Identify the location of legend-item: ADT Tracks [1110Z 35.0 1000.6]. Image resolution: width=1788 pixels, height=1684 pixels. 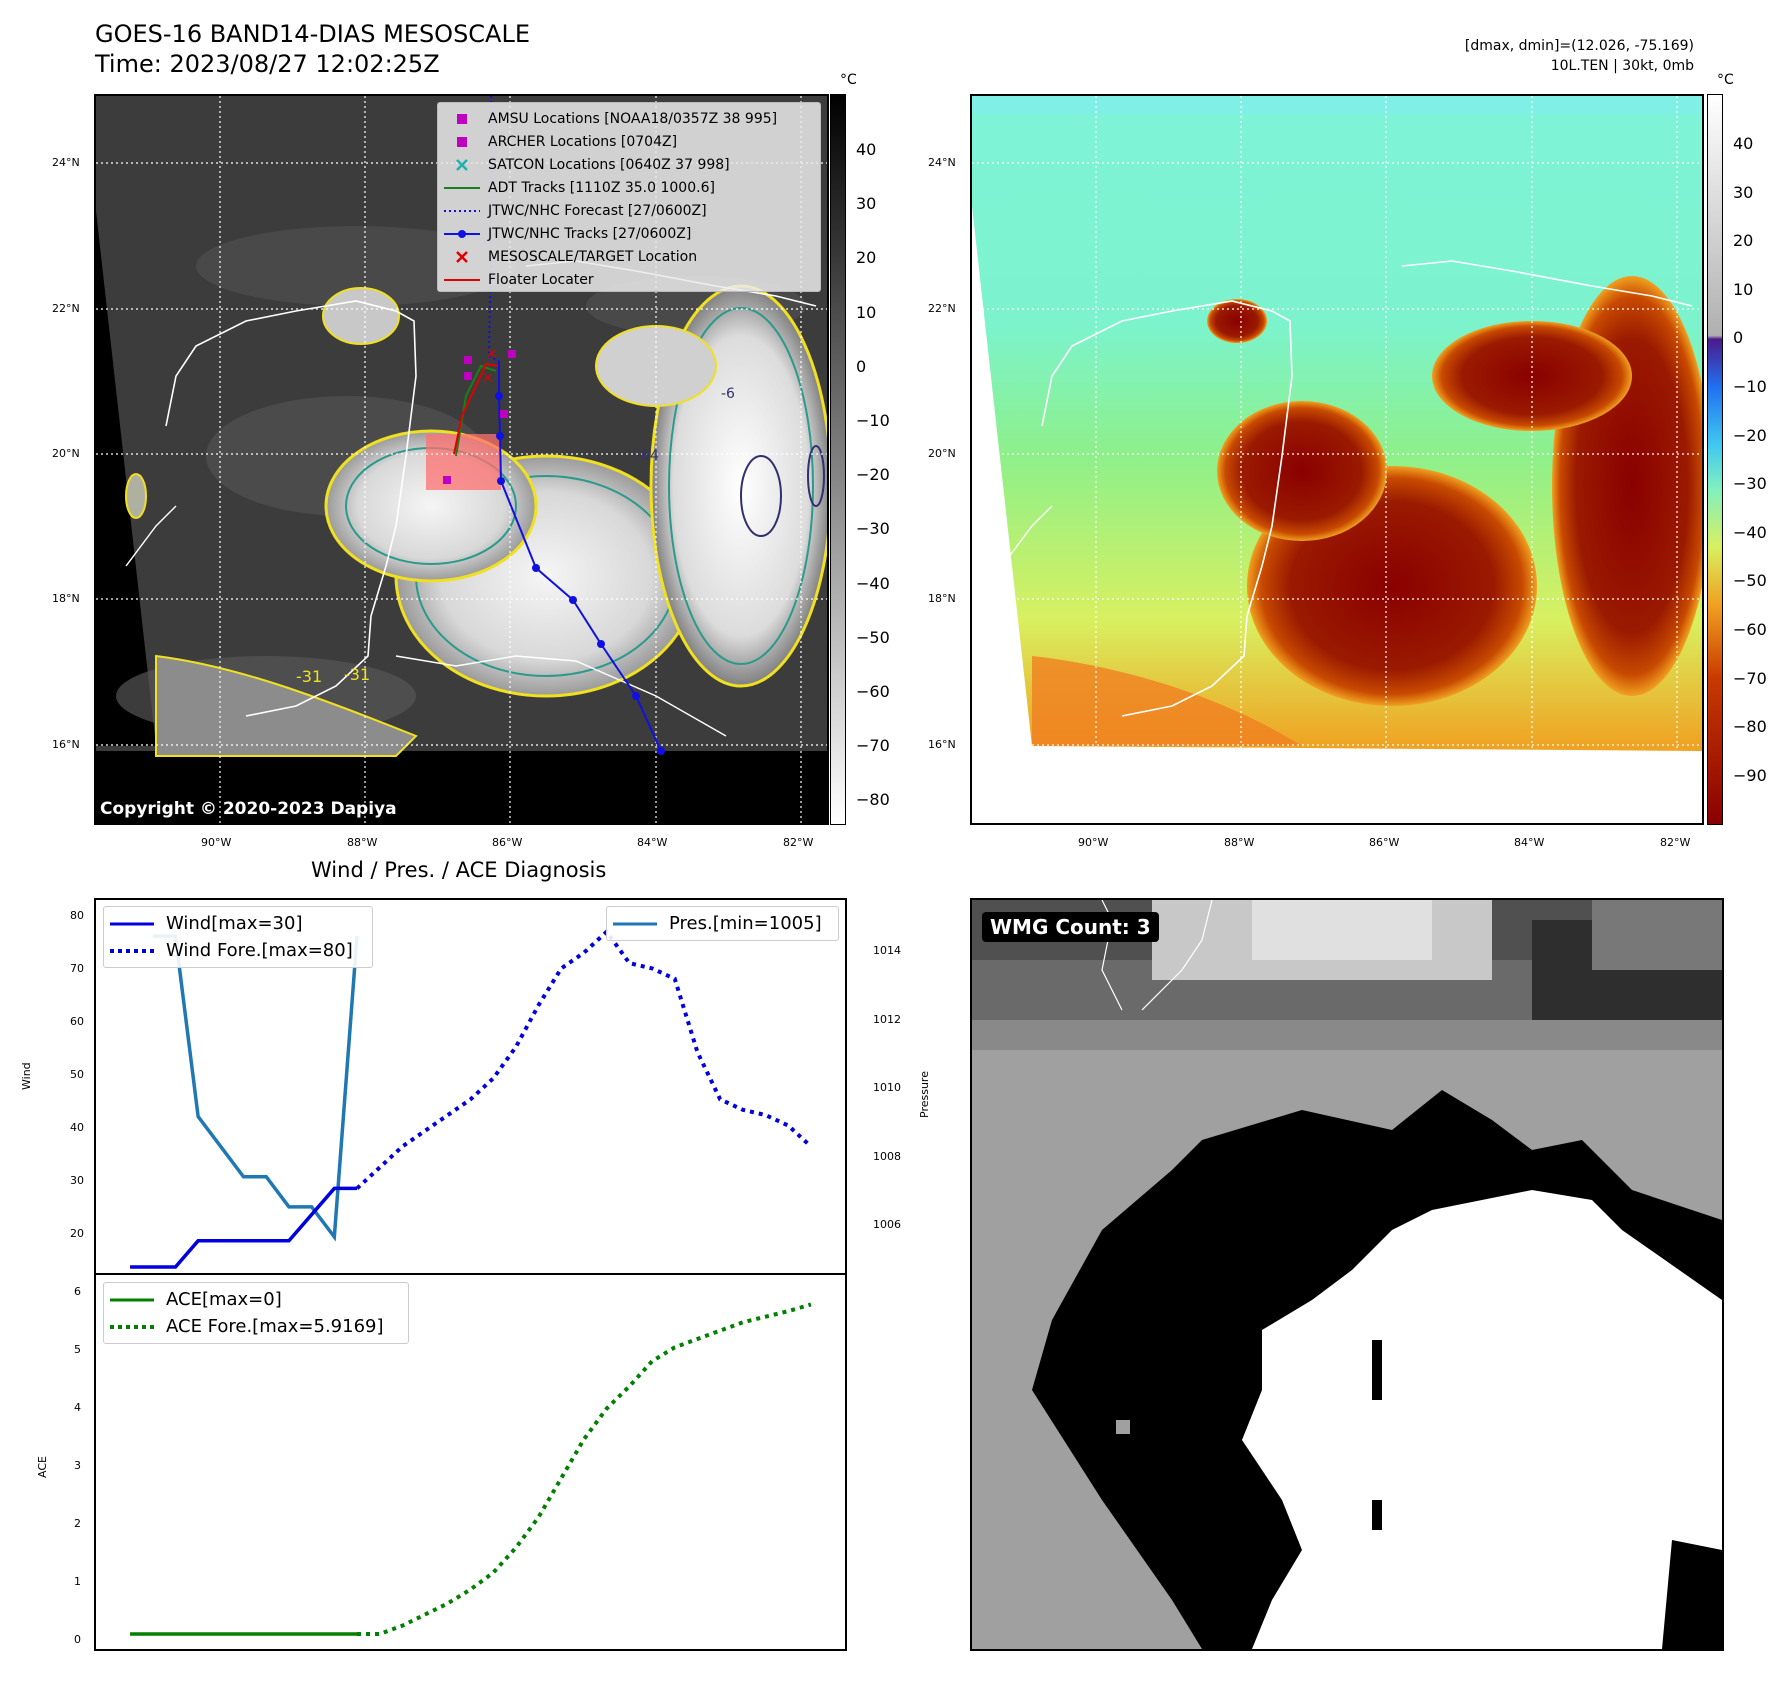
(629, 187).